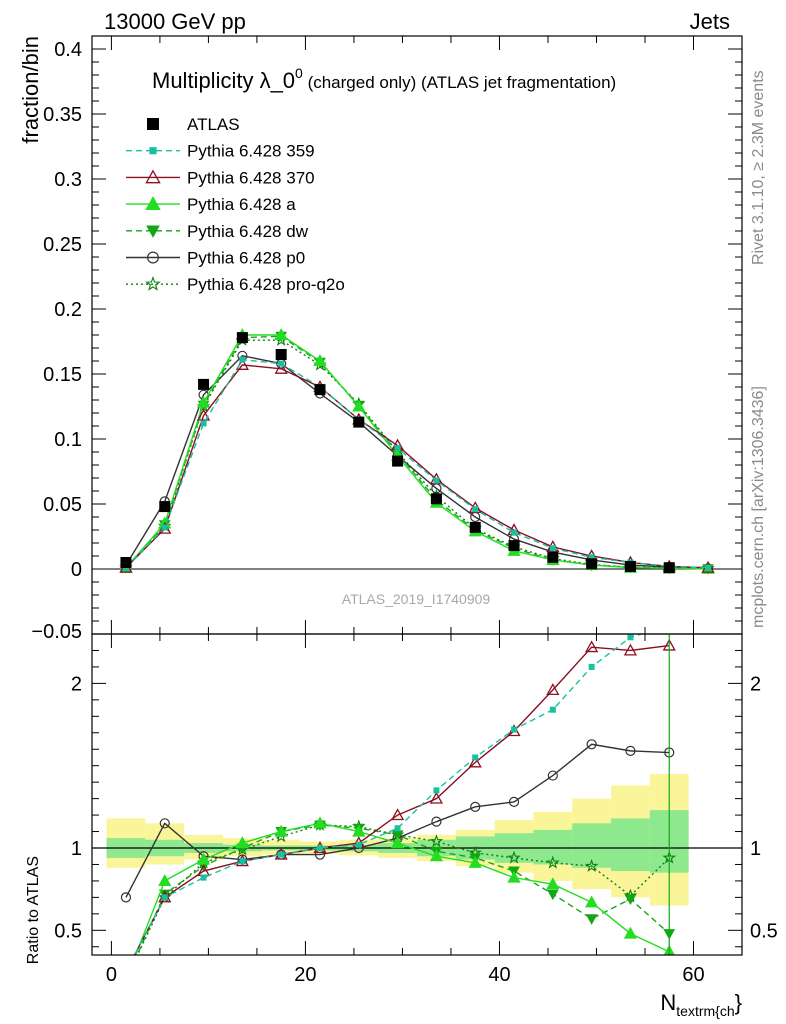 The width and height of the screenshot is (786, 1024). What do you see at coordinates (68, 180) in the screenshot?
I see `main-ytick-label: 0.3` at bounding box center [68, 180].